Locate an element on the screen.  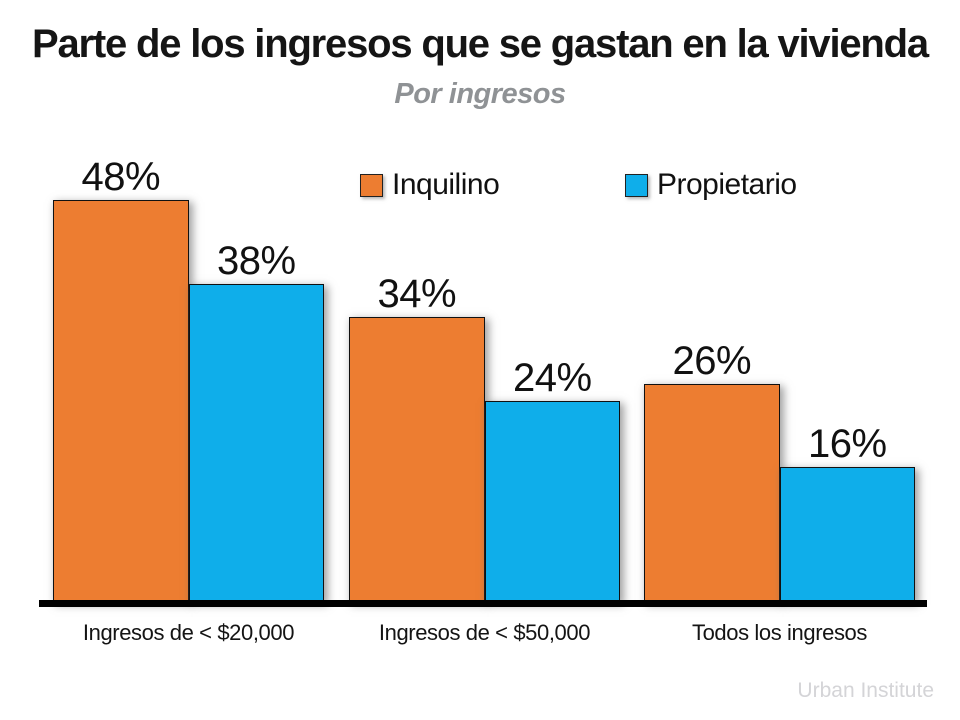
value-label-propietario-group3: 16% is located at coordinates (847, 444).